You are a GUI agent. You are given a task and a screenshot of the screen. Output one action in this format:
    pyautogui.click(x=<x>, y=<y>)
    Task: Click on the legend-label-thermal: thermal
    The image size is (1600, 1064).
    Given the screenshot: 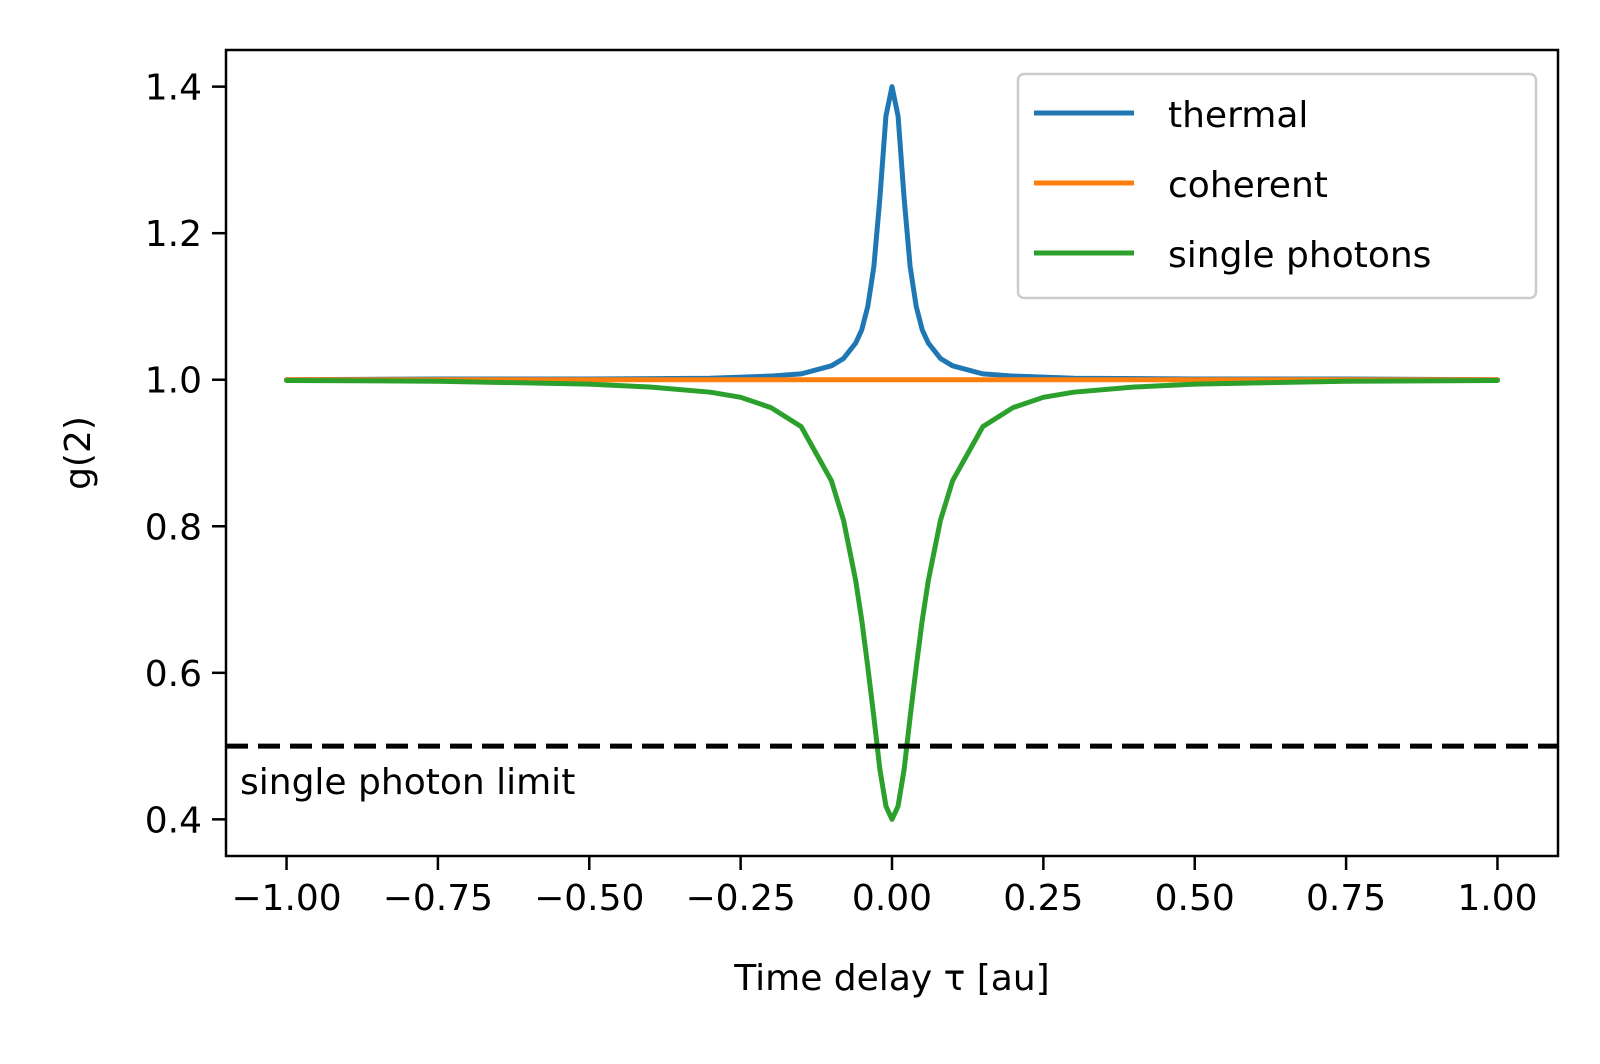 What is the action you would take?
    pyautogui.click(x=1238, y=115)
    